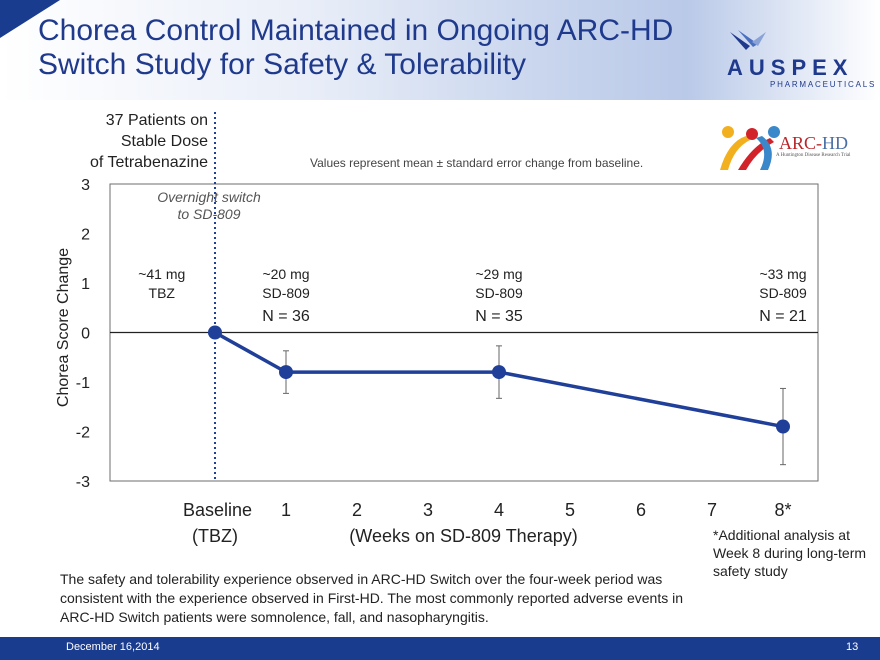 This screenshot has width=880, height=660. Describe the element at coordinates (499, 510) in the screenshot. I see `x-tick-label: 4` at that location.